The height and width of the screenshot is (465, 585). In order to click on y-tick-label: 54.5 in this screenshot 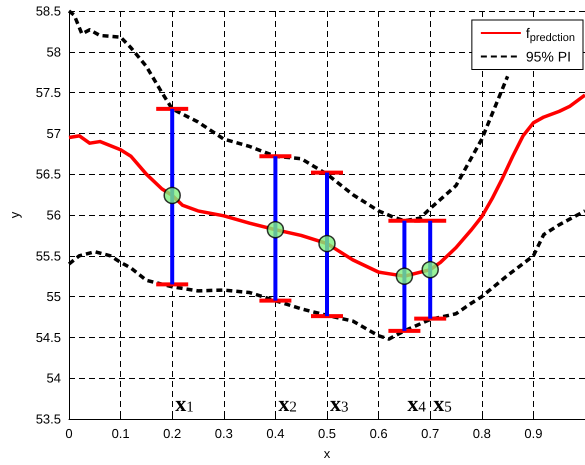, I will do `click(48, 337)`.